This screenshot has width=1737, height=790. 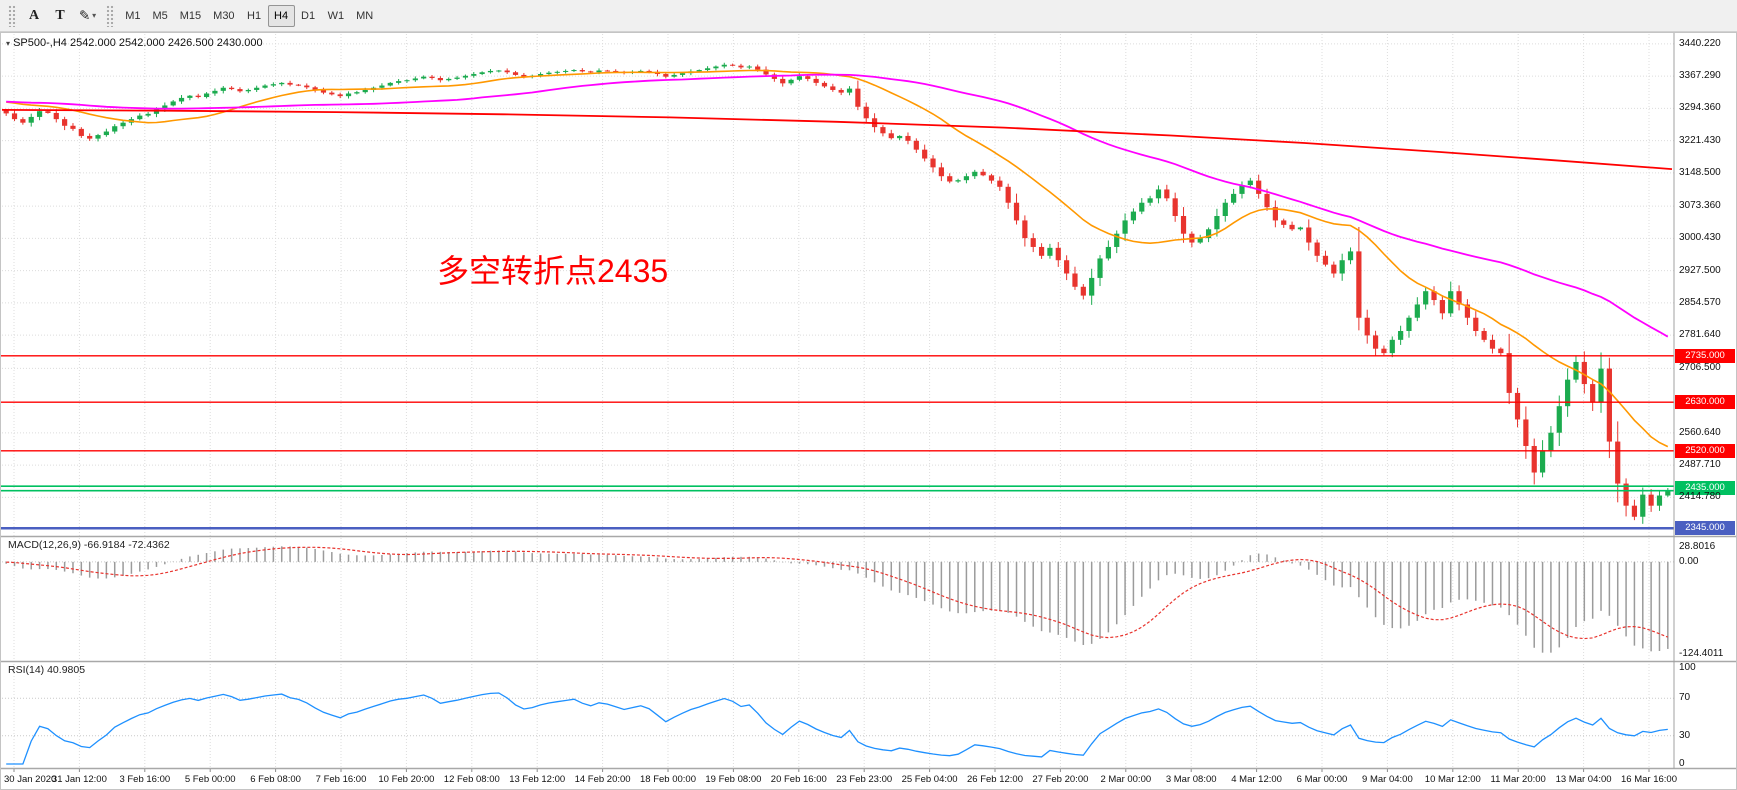 What do you see at coordinates (12, 15) in the screenshot?
I see `toolbar-drag-handle` at bounding box center [12, 15].